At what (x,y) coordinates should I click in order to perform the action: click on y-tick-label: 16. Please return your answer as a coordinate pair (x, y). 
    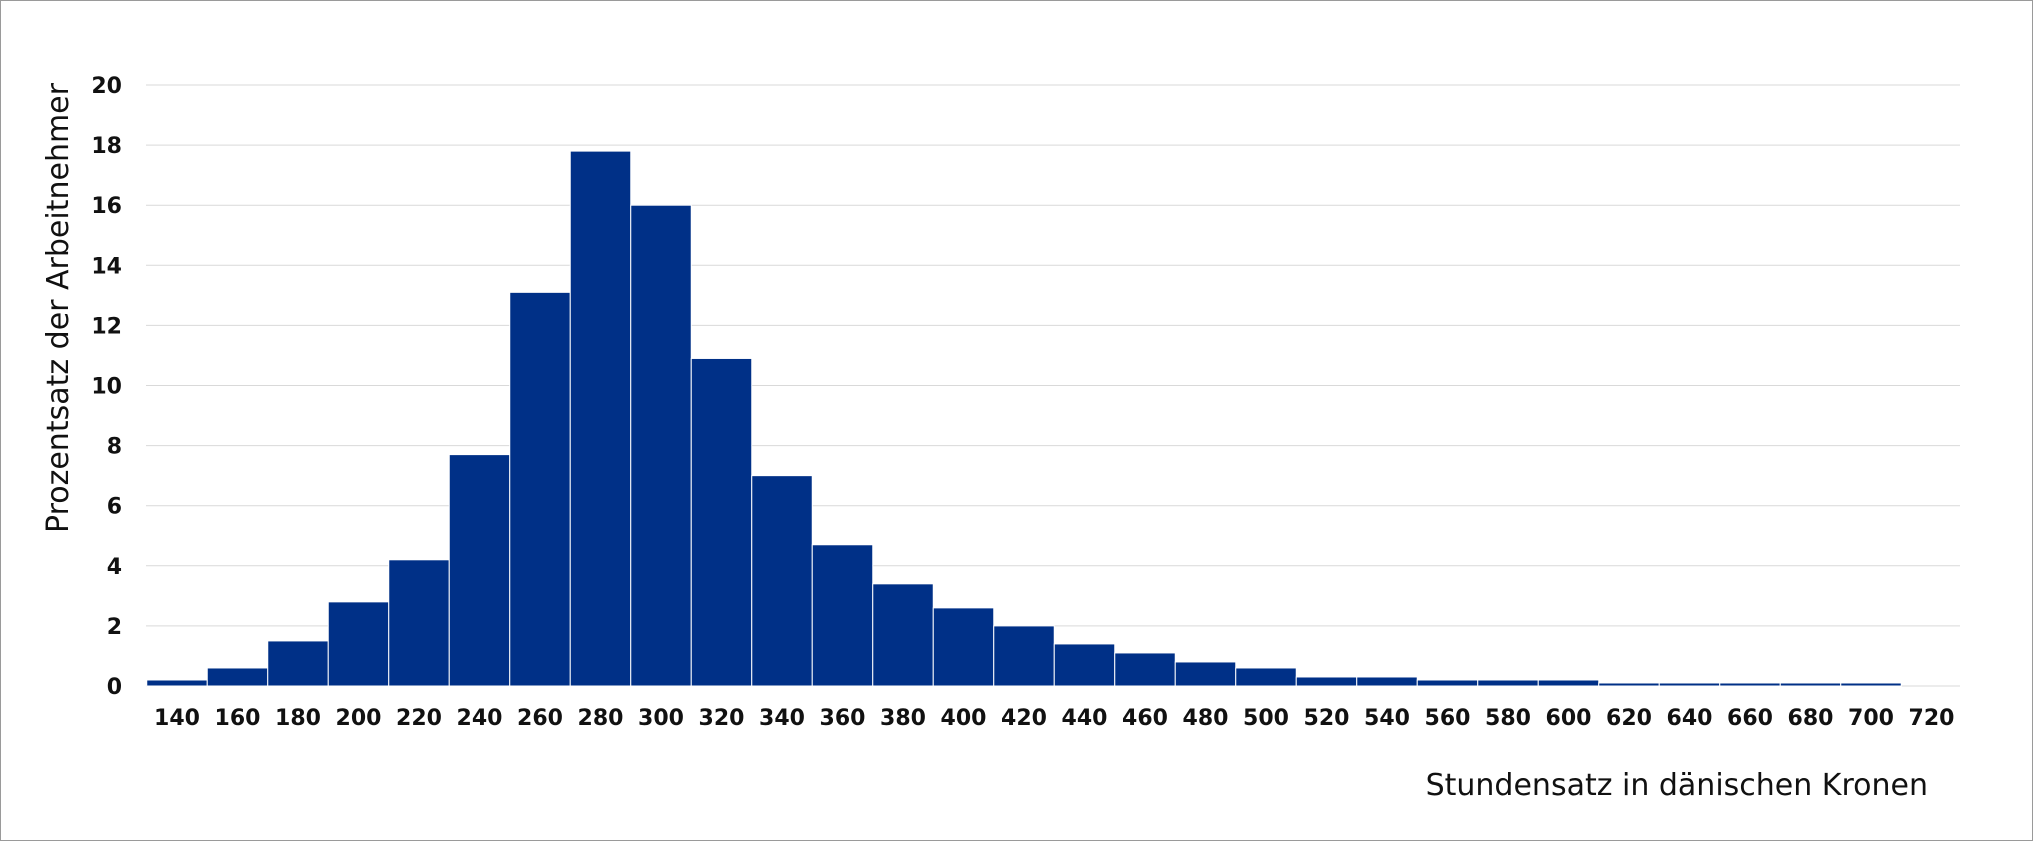
    Looking at the image, I should click on (106, 206).